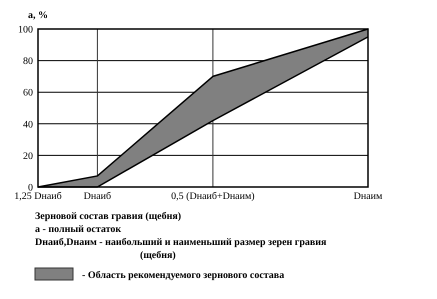  Describe the element at coordinates (78, 229) in the screenshot. I see `text: а - полный остаток` at that location.